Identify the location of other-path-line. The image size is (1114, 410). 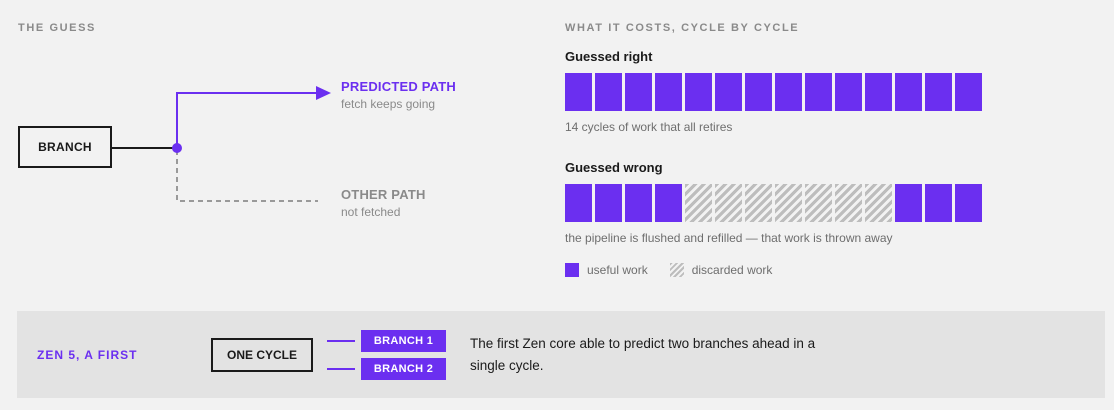
(247, 176).